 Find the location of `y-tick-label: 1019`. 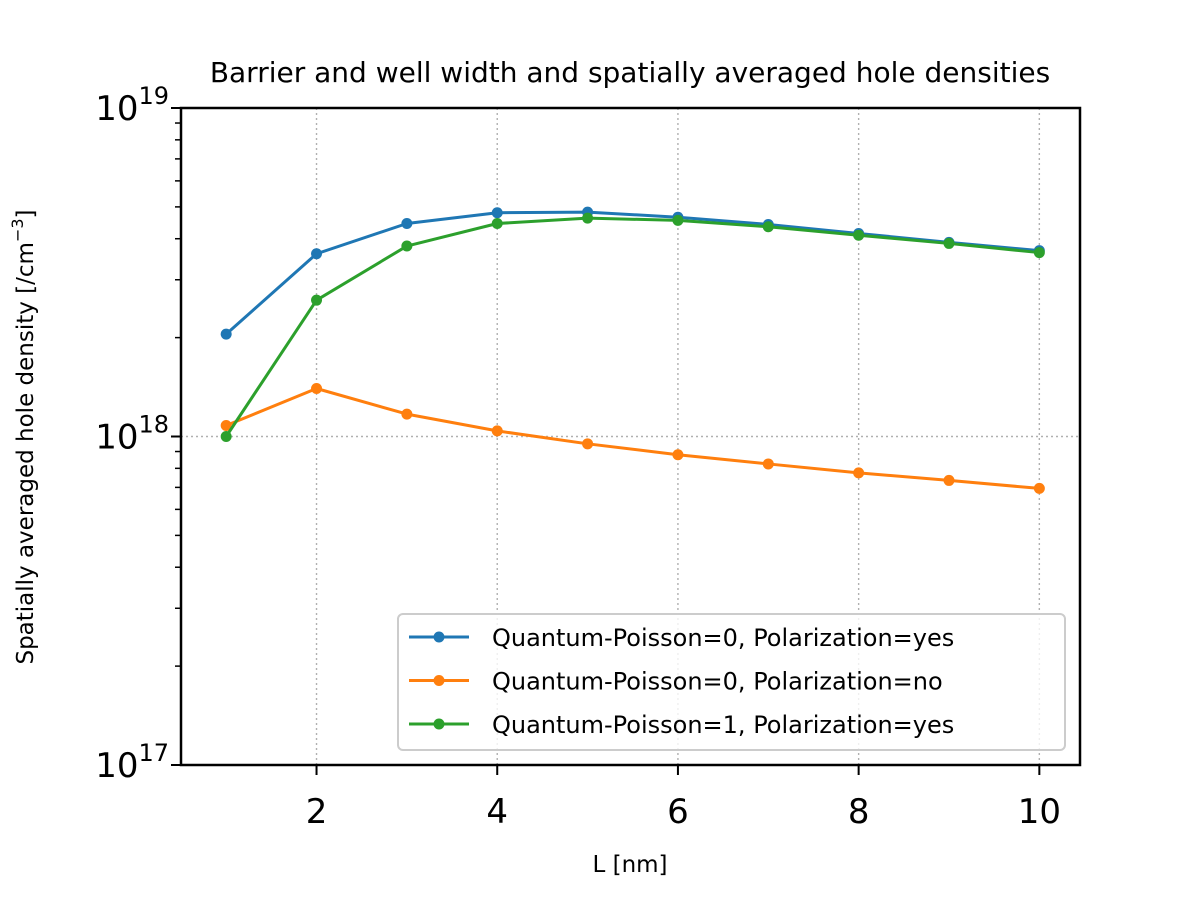

y-tick-label: 1019 is located at coordinates (132, 105).